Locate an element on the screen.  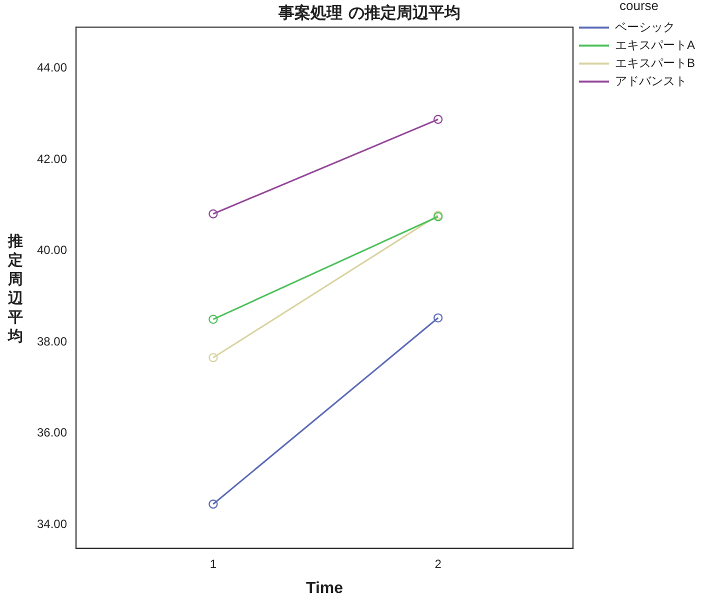
y-tick-label: 34.00 is located at coordinates (52, 523).